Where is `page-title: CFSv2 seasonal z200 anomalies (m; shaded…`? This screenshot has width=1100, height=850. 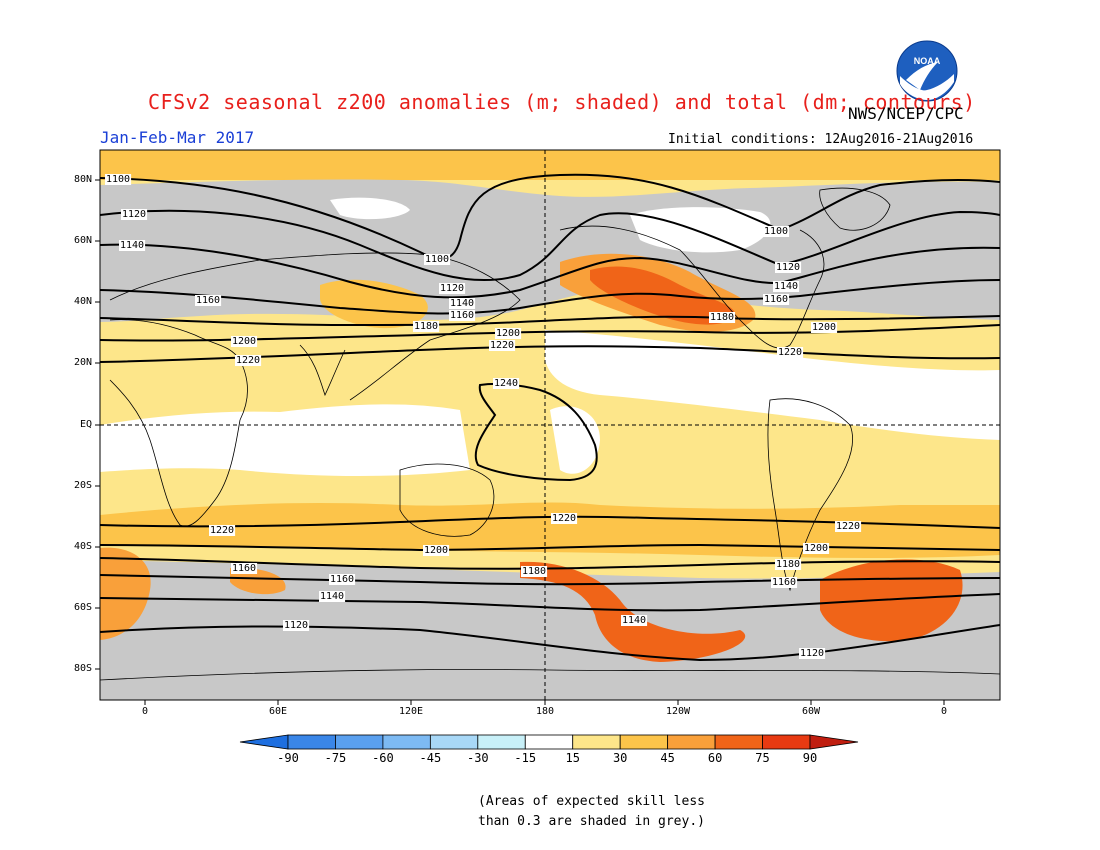 page-title: CFSv2 seasonal z200 anomalies (m; shaded… is located at coordinates (562, 102).